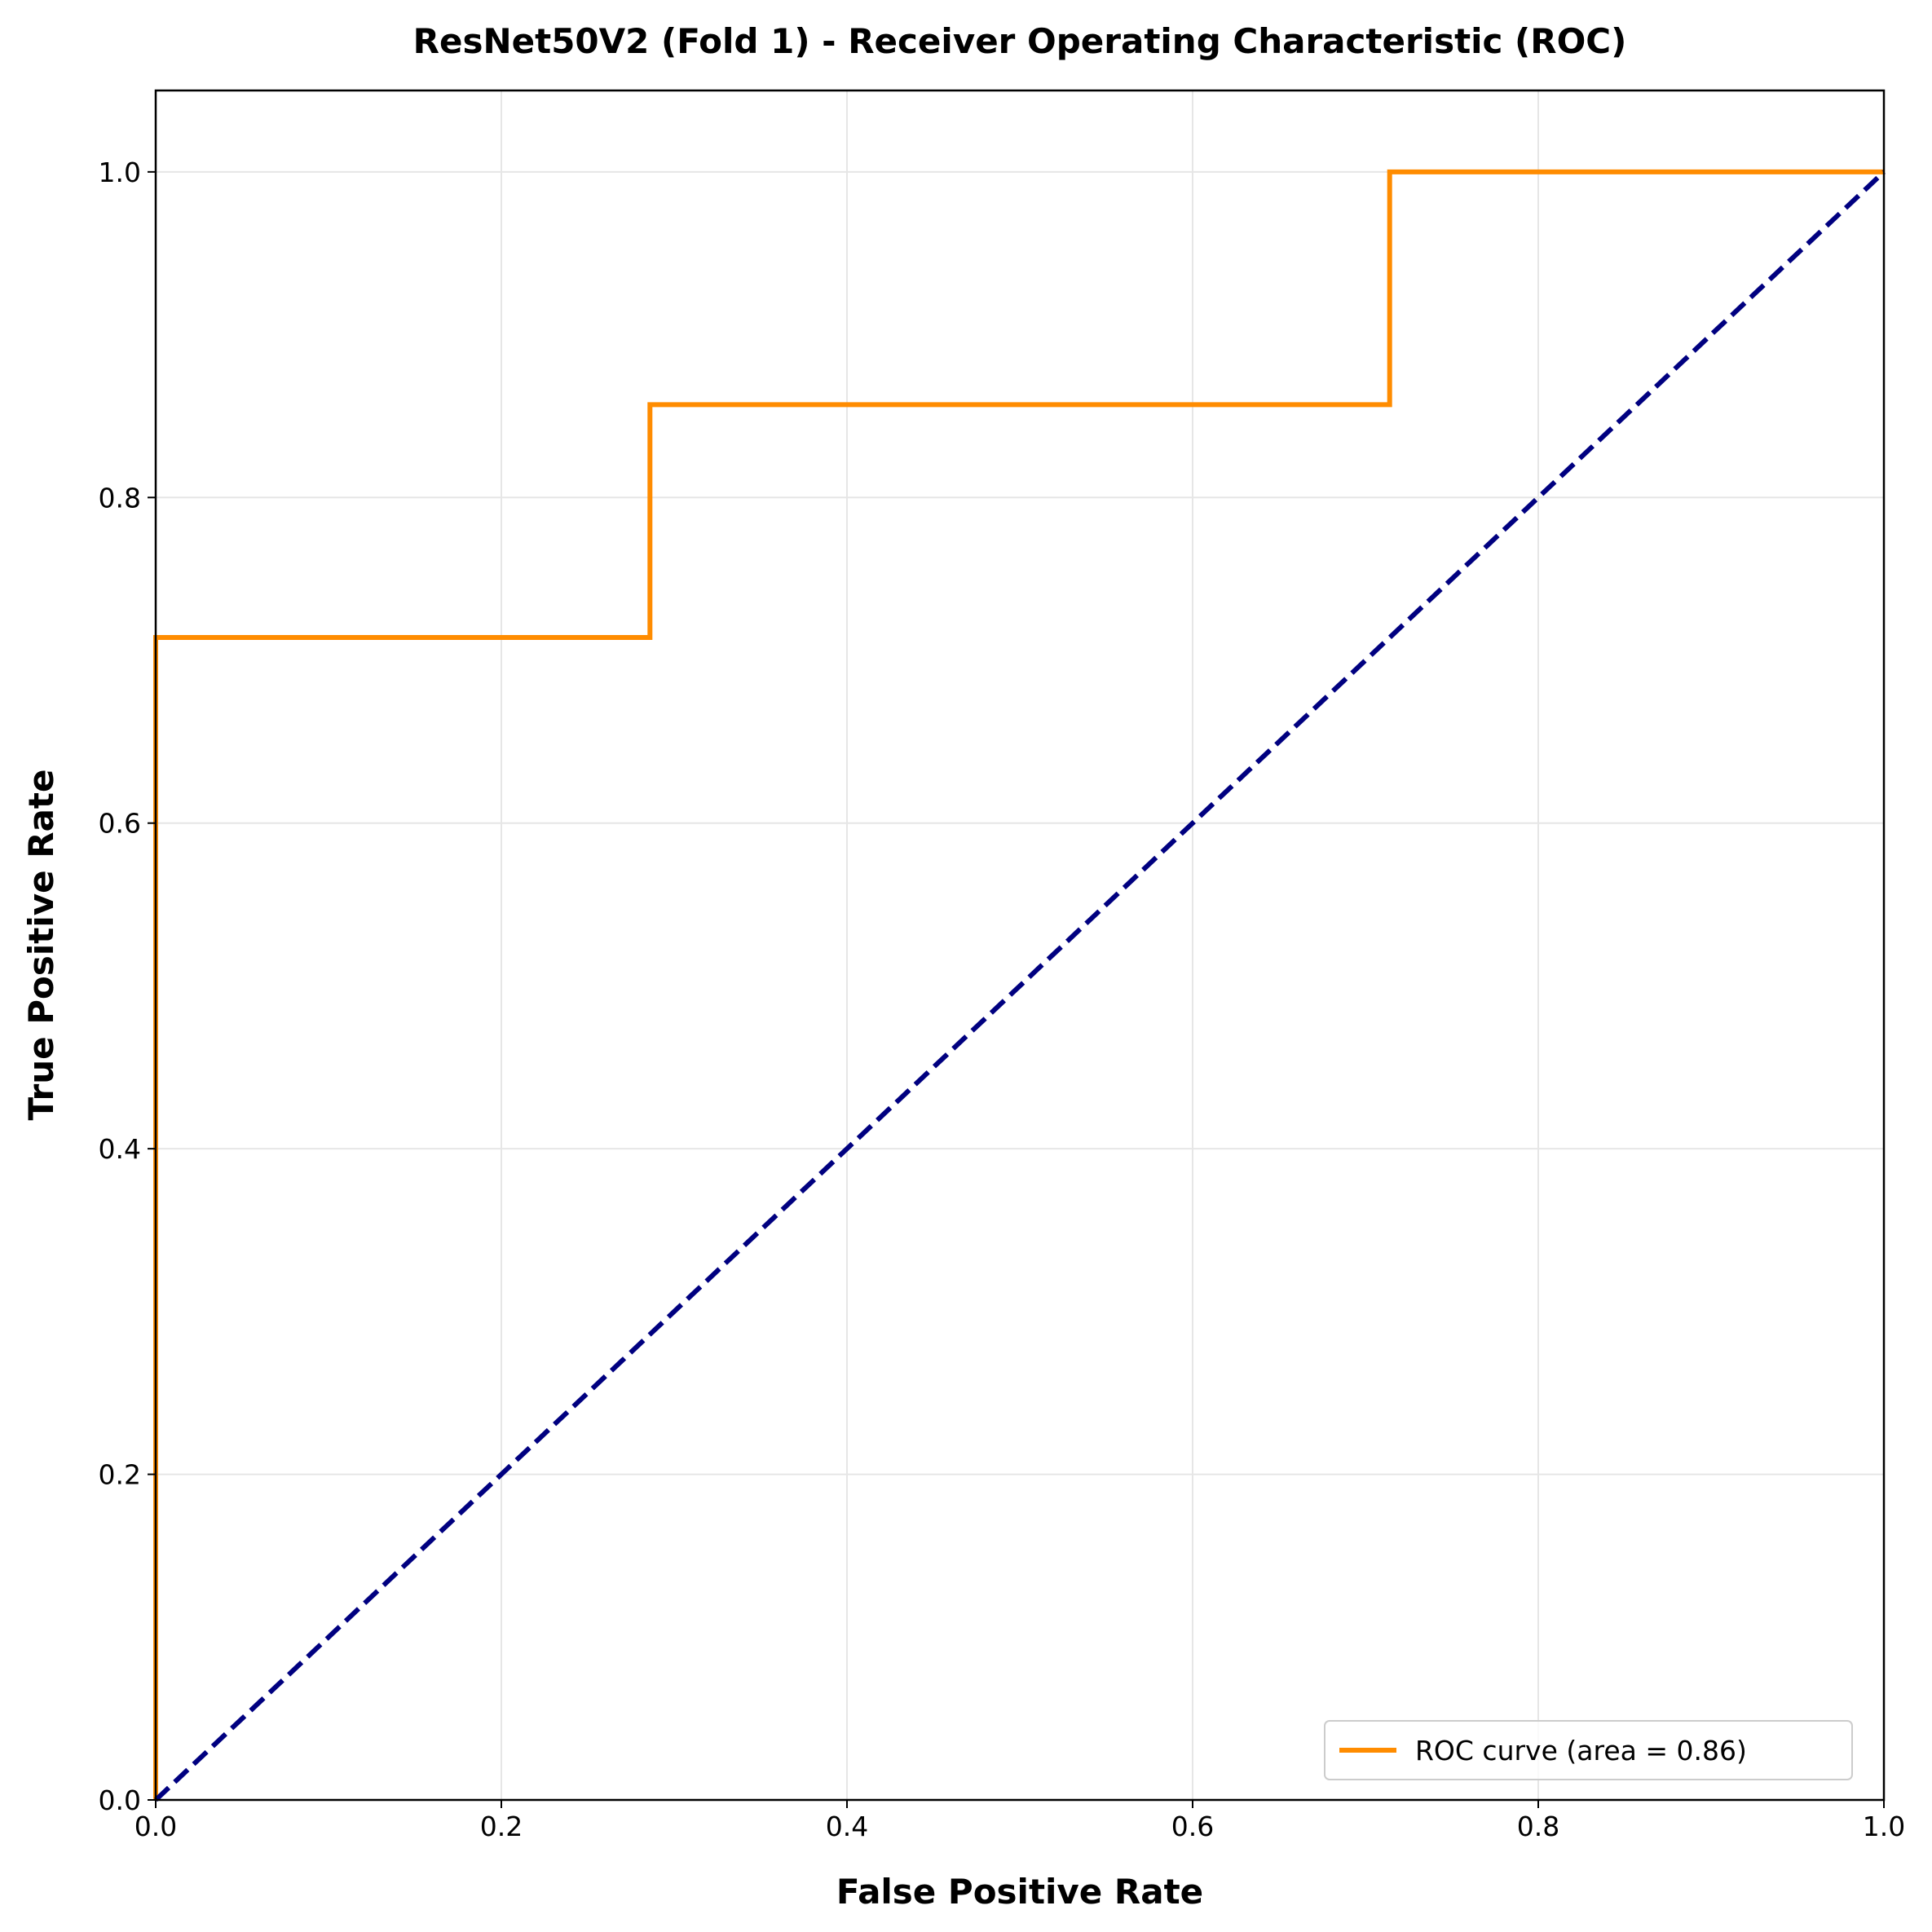 The height and width of the screenshot is (1932, 1932). I want to click on legend-label-roc: ROC curve (area = 0.86), so click(1581, 1751).